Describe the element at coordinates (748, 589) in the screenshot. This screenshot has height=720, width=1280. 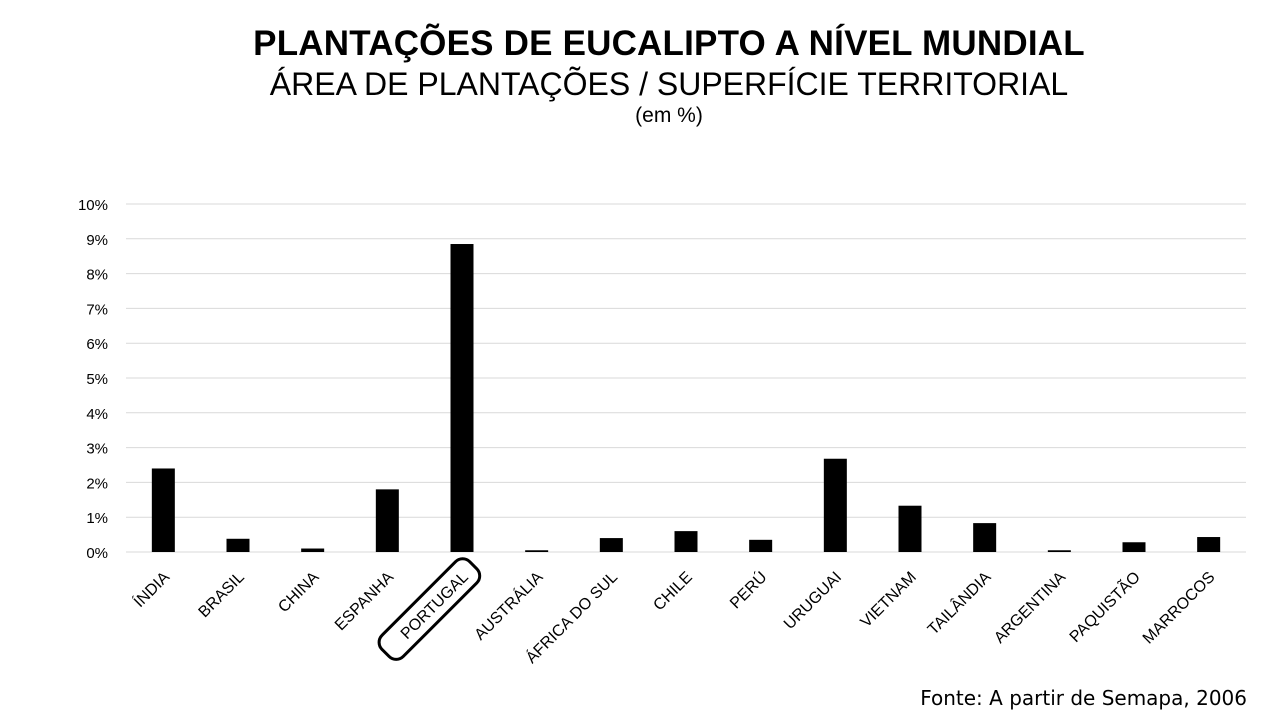
I see `x-tick-label: PERÚ` at that location.